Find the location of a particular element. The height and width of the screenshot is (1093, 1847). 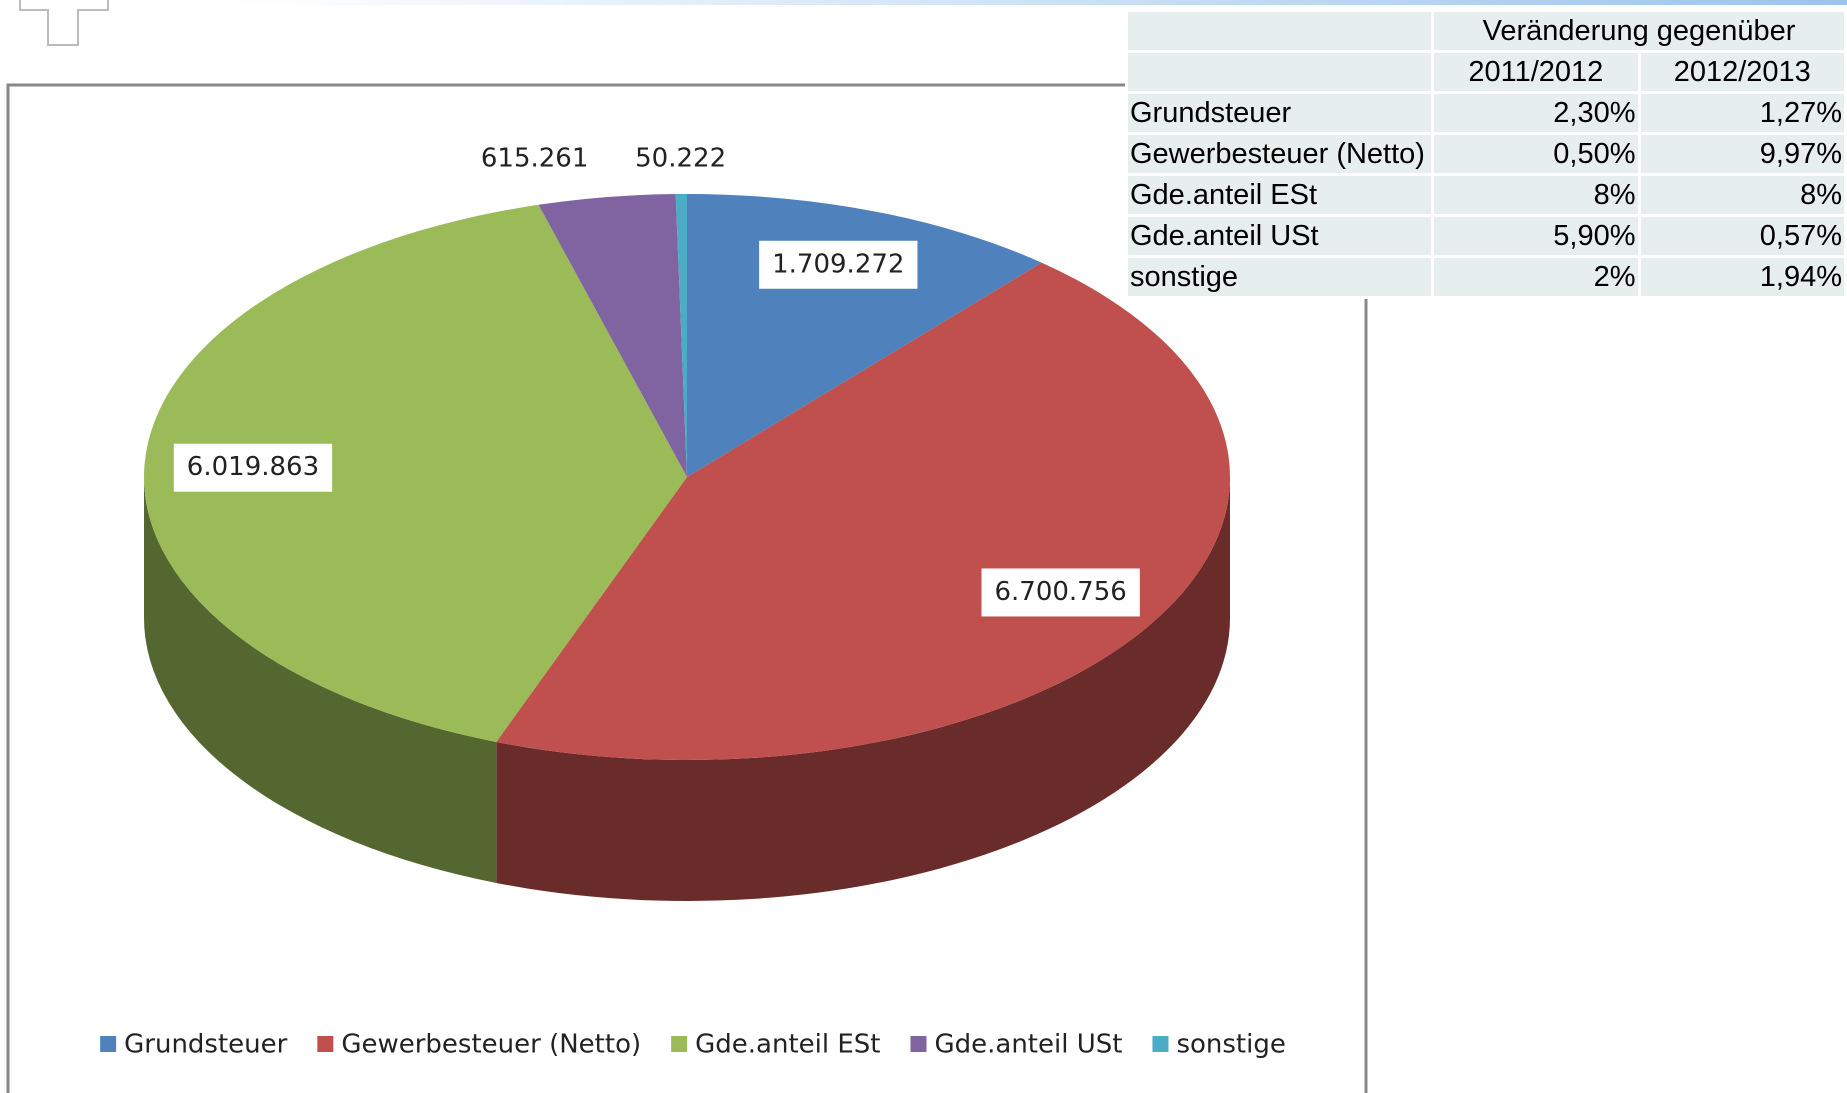

legend-label: Gde.anteil ESt is located at coordinates (787, 1045).